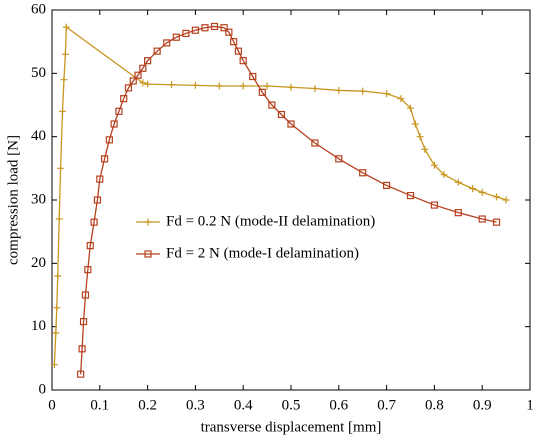  Describe the element at coordinates (99, 405) in the screenshot. I see `x-tick-label: 0.1` at that location.